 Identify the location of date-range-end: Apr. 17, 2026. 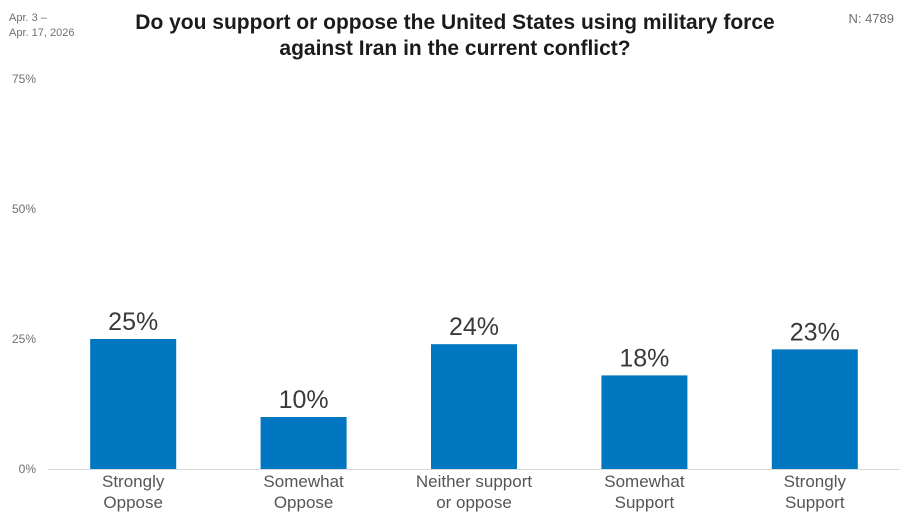
(42, 33).